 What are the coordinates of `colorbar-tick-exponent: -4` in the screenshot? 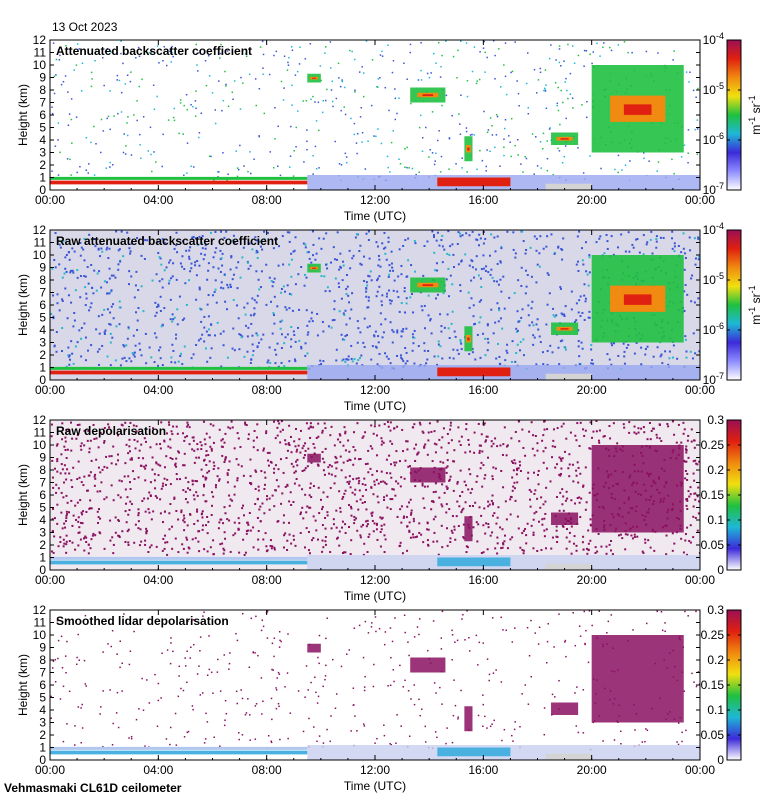 It's located at (720, 36).